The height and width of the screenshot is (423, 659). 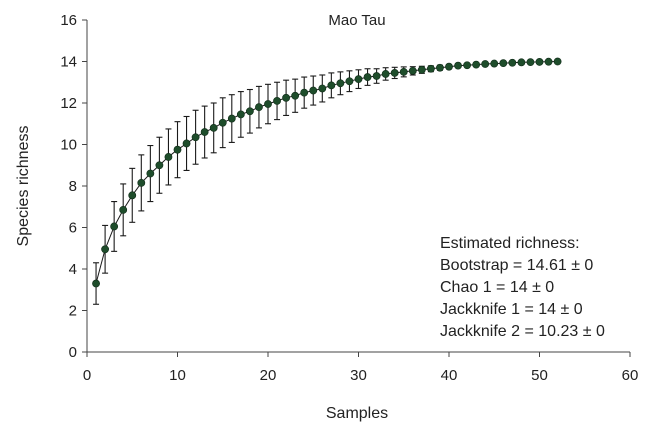 What do you see at coordinates (539, 375) in the screenshot?
I see `x-tick-label: 50` at bounding box center [539, 375].